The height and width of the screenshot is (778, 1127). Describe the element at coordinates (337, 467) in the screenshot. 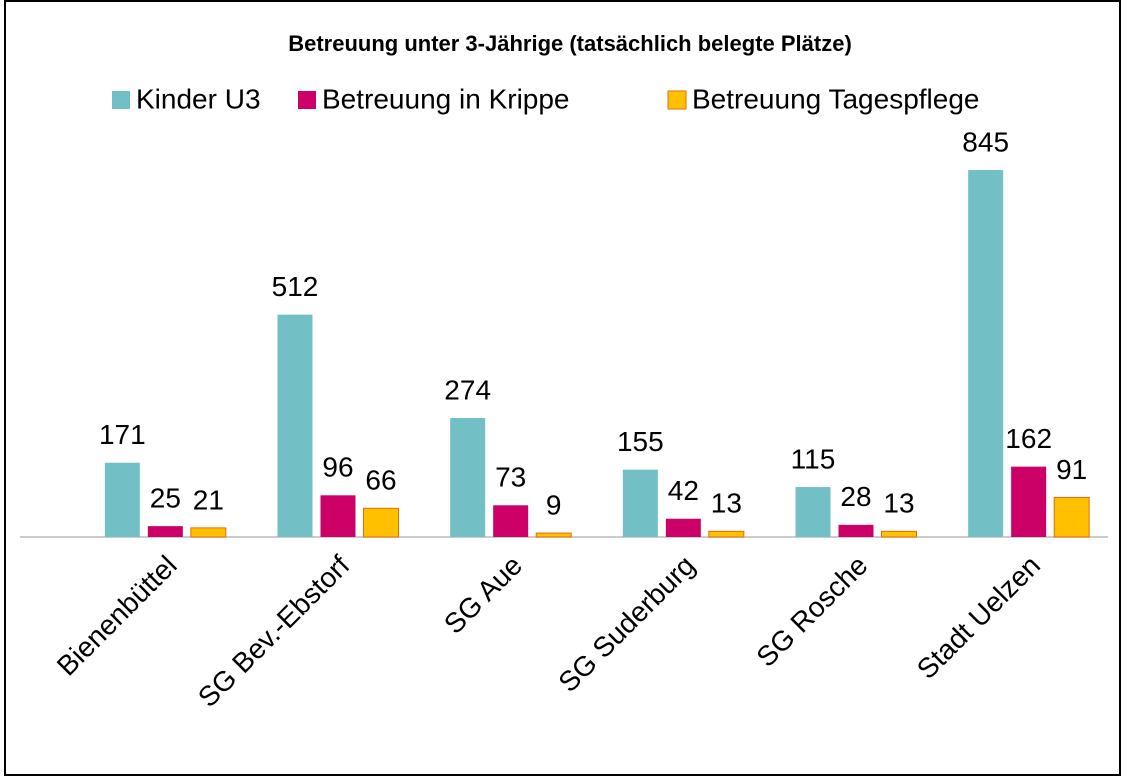

I see `data-label: 96` at that location.